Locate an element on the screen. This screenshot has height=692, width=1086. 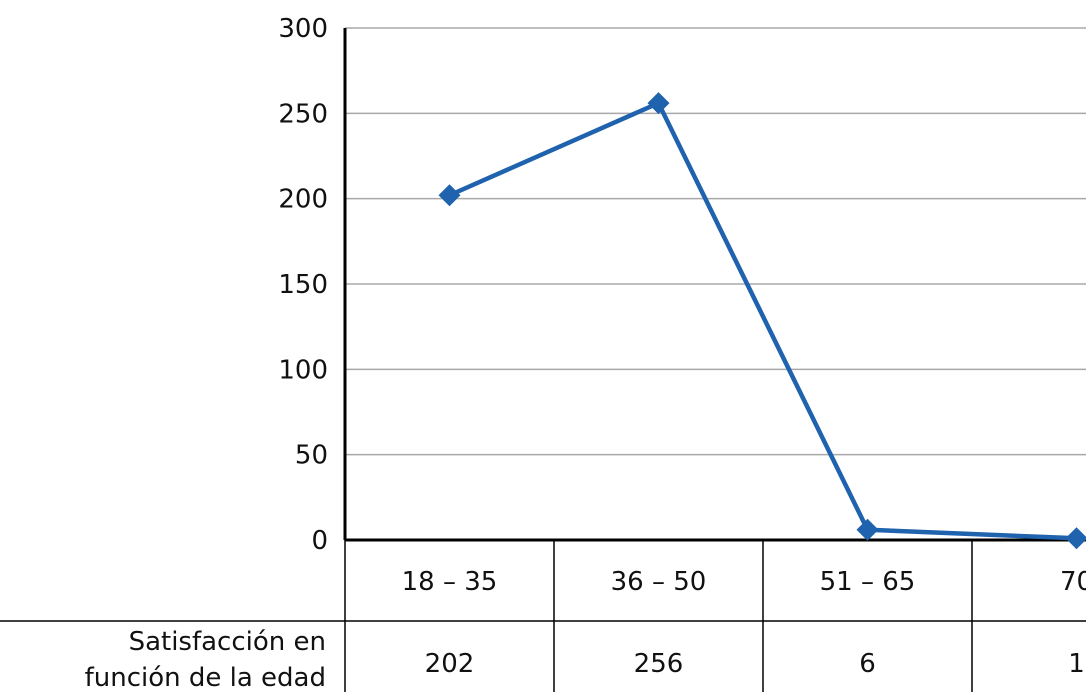
y-tick-label-200: 200 is located at coordinates (303, 200).